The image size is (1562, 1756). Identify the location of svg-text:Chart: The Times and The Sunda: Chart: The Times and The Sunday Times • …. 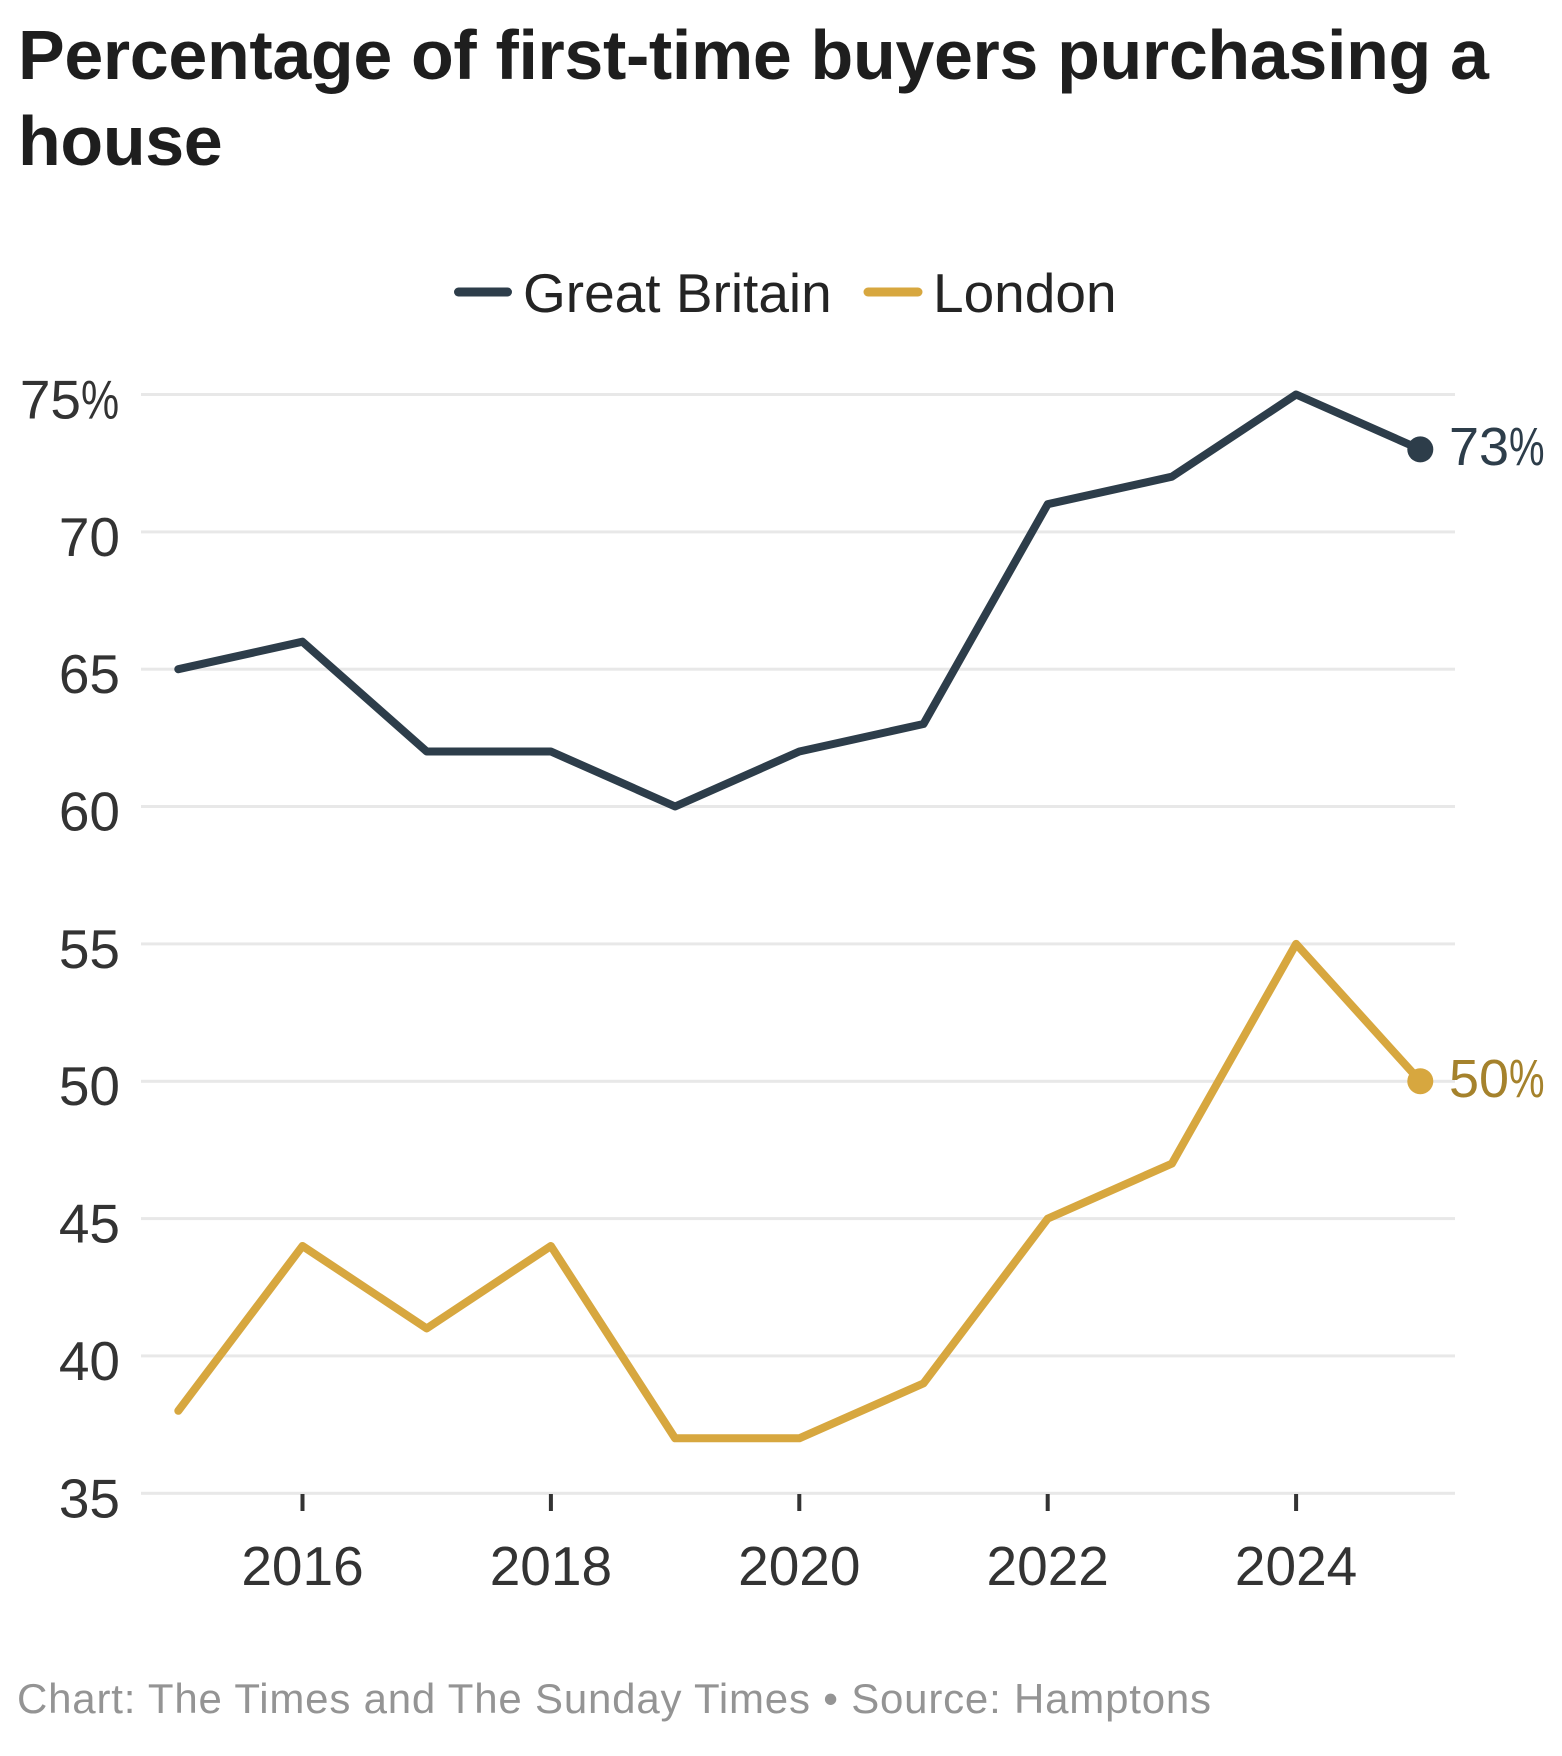
(614, 1698).